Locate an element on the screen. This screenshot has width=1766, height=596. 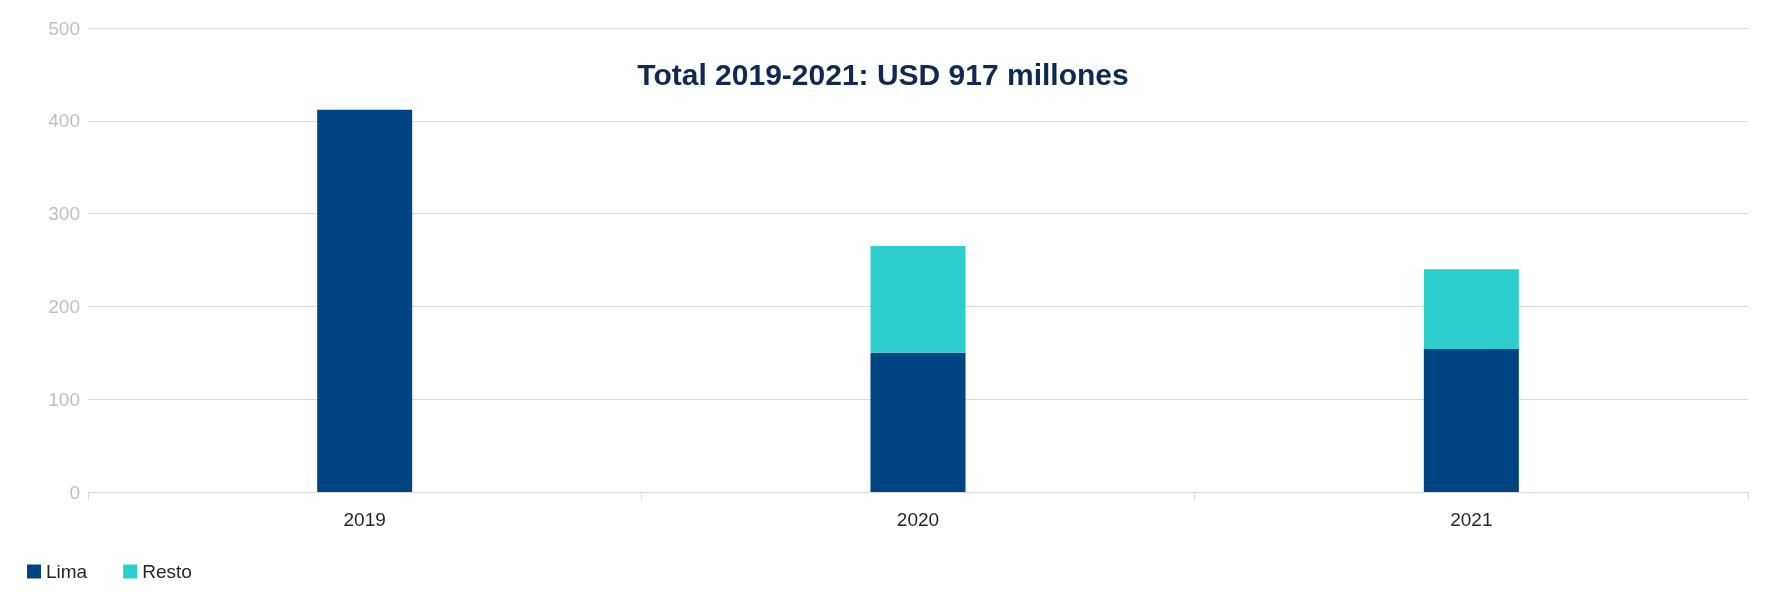
y-tick-label: 500 is located at coordinates (64, 28).